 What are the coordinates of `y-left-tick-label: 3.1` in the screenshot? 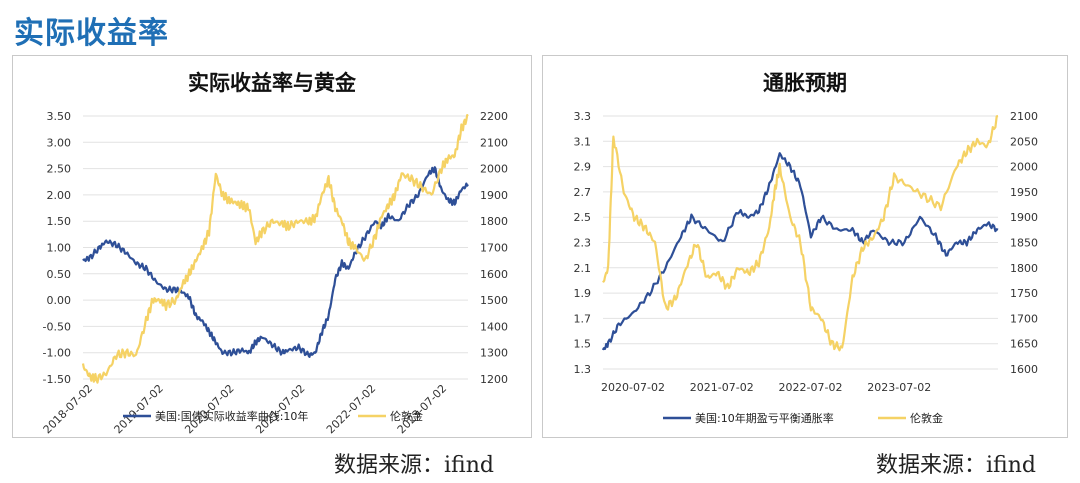 It's located at (583, 141).